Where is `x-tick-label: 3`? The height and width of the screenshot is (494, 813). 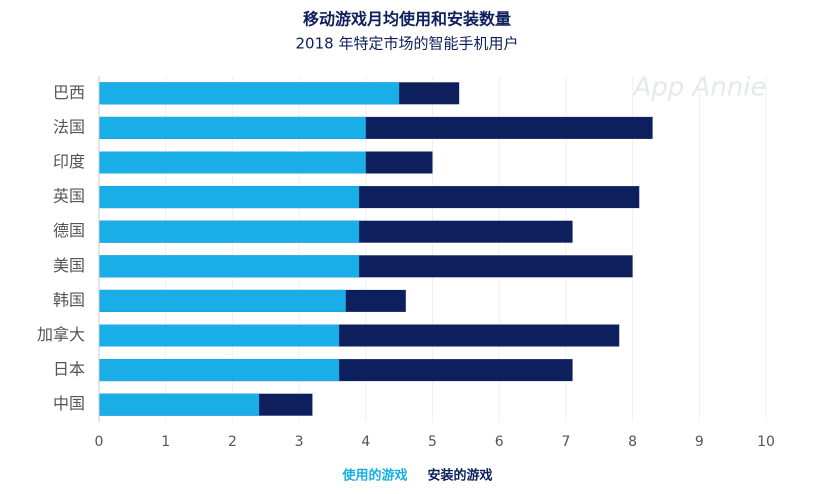 x-tick-label: 3 is located at coordinates (299, 442).